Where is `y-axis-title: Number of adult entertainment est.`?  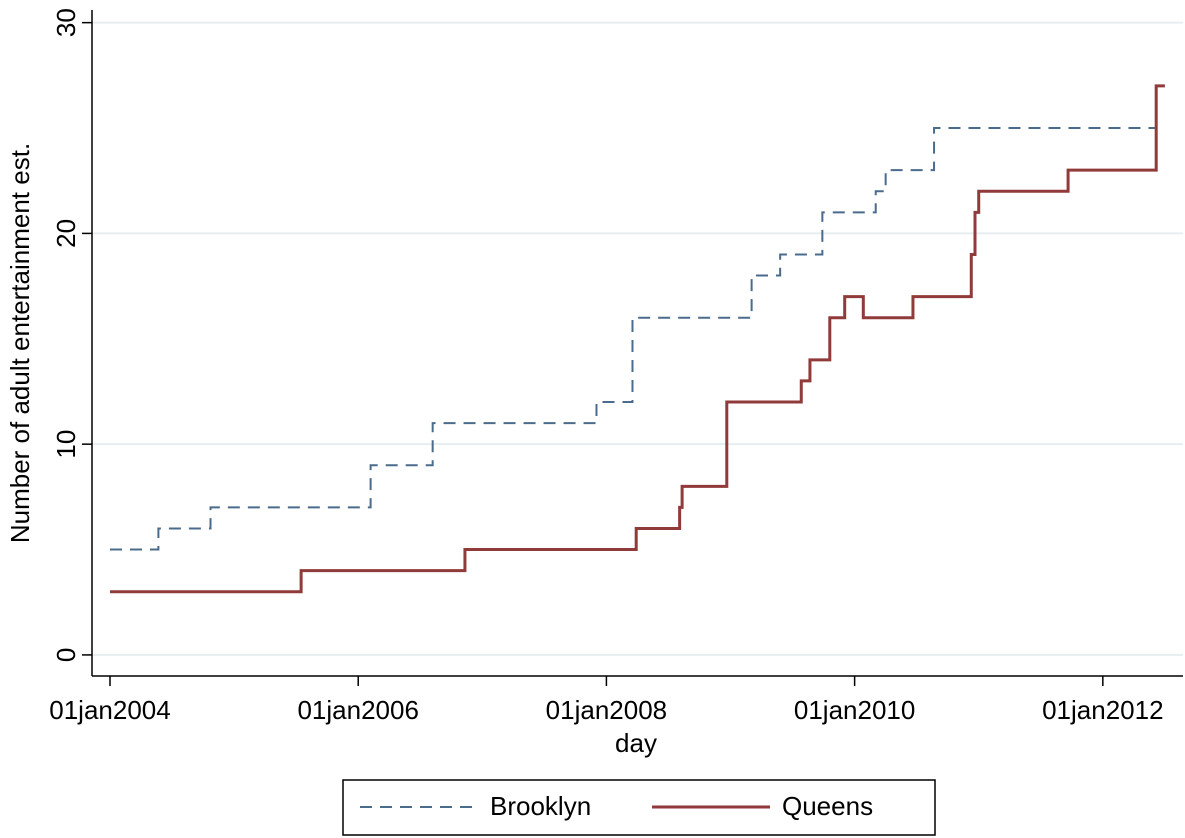
y-axis-title: Number of adult entertainment est. is located at coordinates (20, 343).